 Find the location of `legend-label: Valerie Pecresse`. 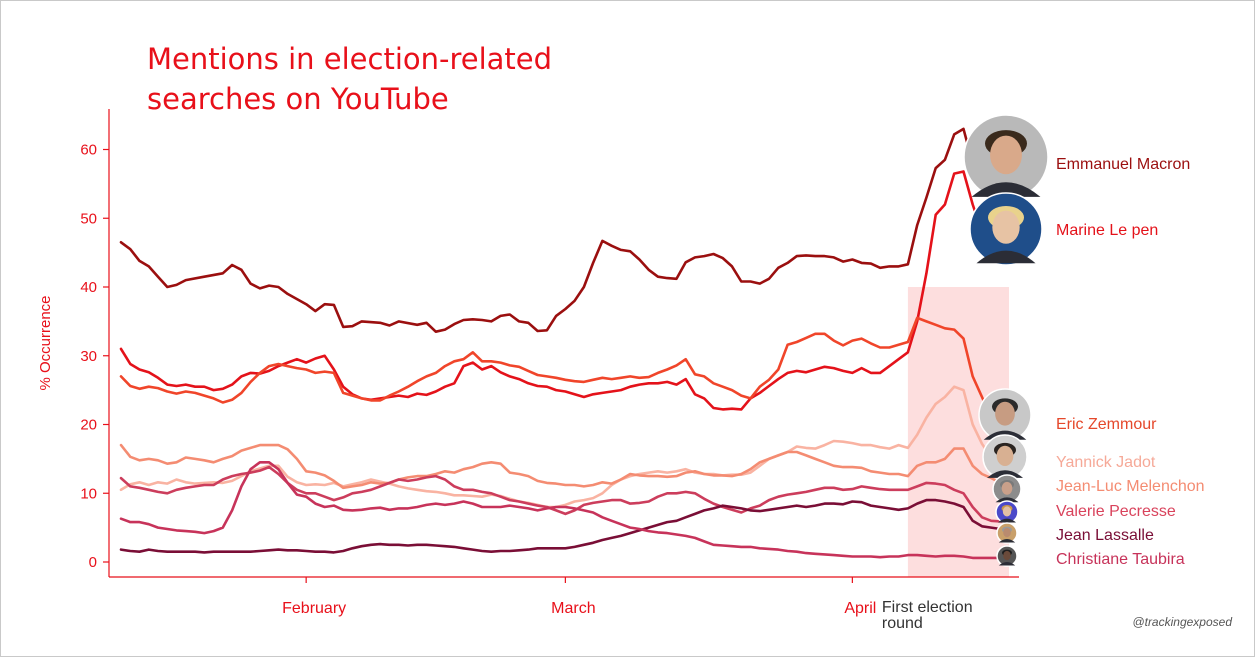

legend-label: Valerie Pecresse is located at coordinates (1116, 511).